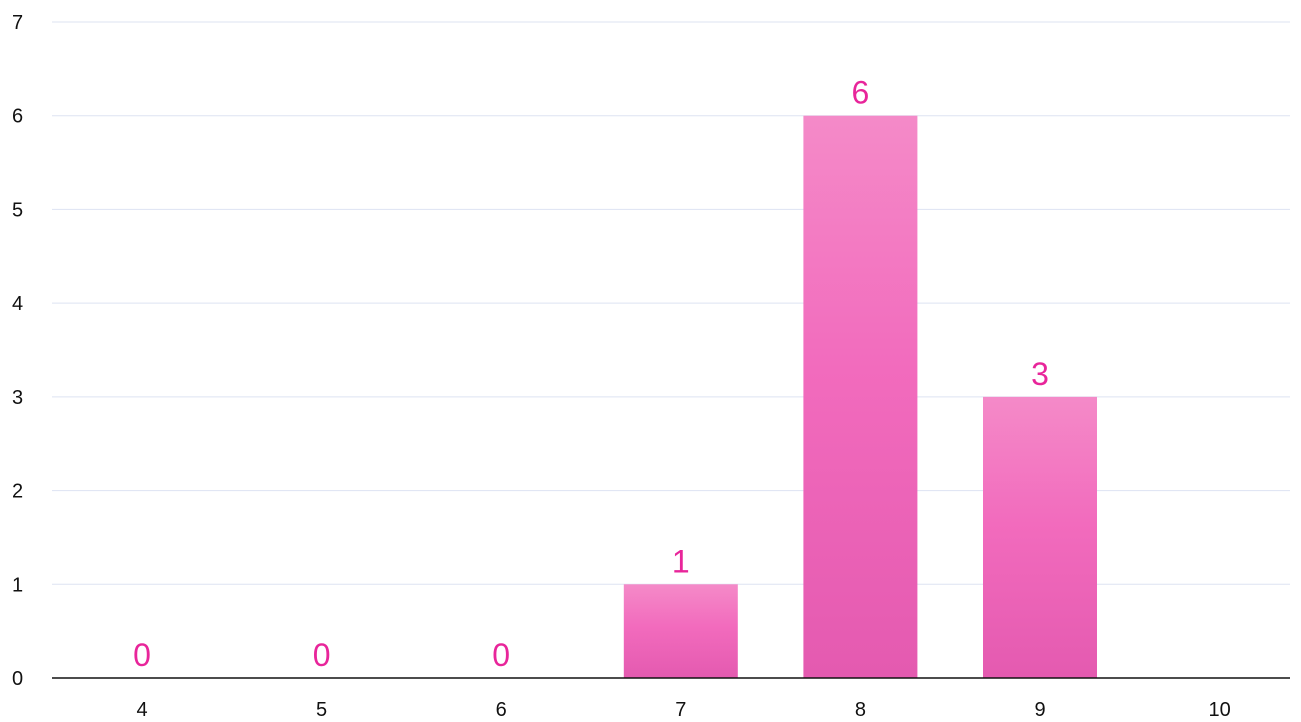 The height and width of the screenshot is (722, 1301). I want to click on y-axis-ticks: 0 1 2 3 4 5 6 7, so click(17, 351).